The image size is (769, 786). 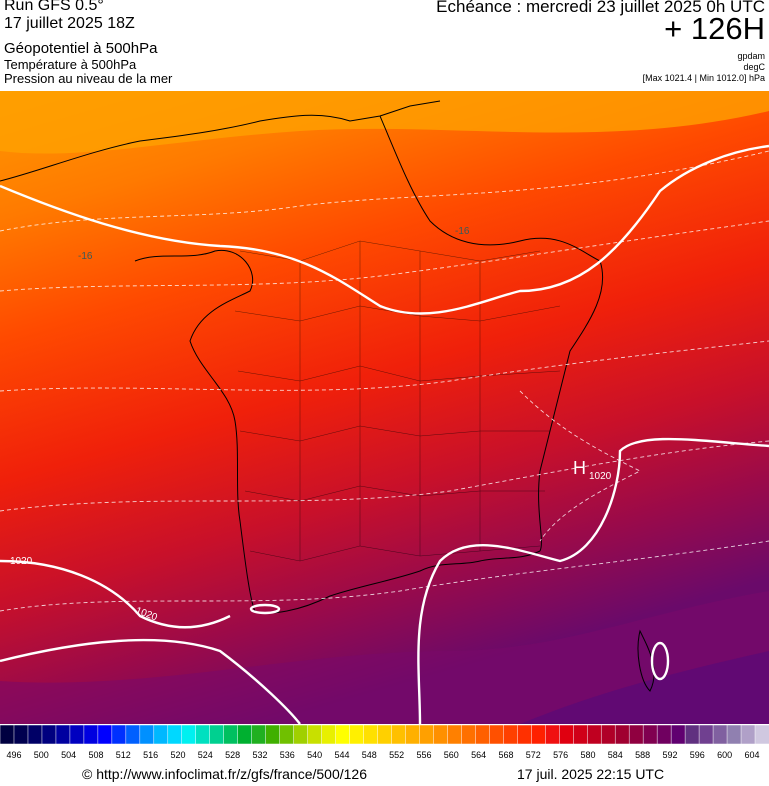 I want to click on color-scale-tick-label: 564, so click(x=478, y=755).